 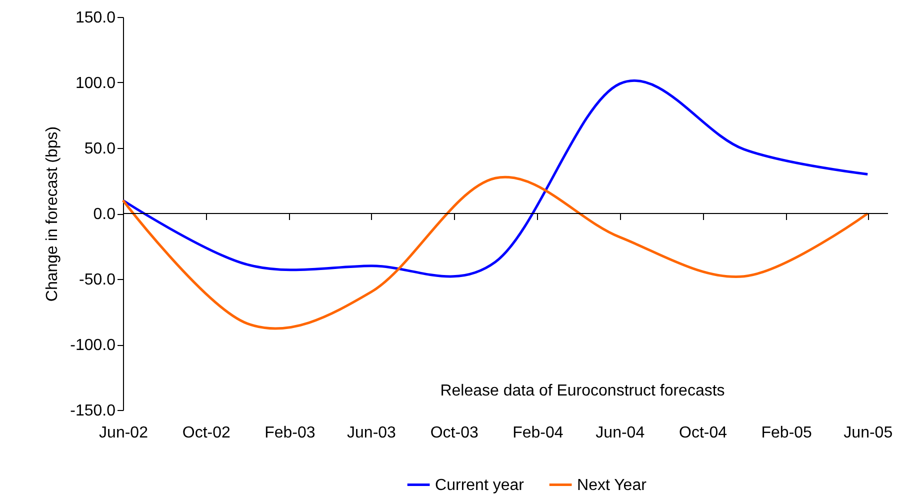 I want to click on x-tick-label: Feb-03, so click(x=290, y=433).